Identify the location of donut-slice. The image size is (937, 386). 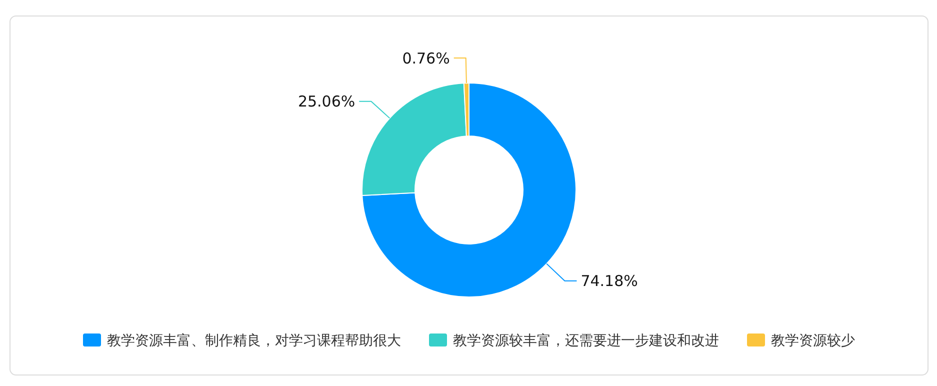
(469, 190).